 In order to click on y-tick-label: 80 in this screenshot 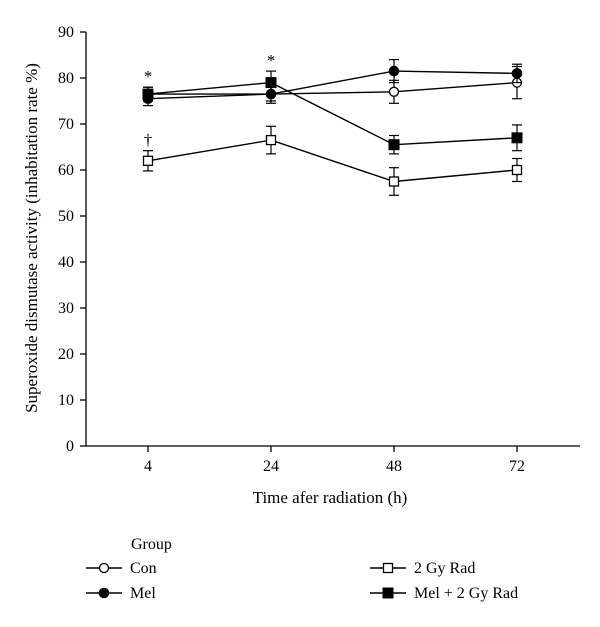, I will do `click(66, 78)`.